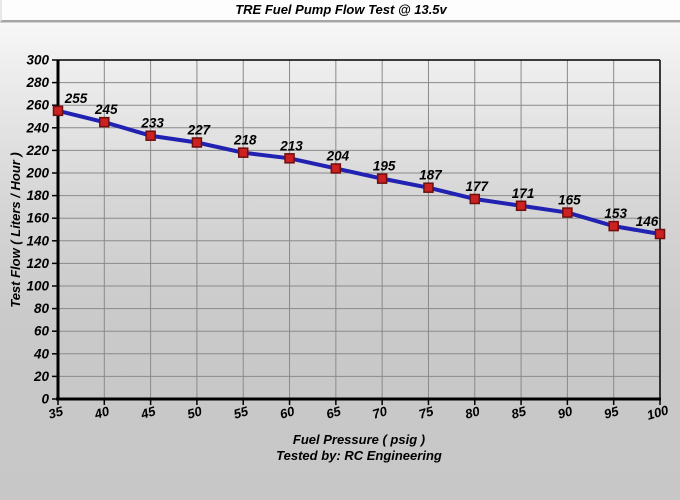 The width and height of the screenshot is (680, 500). Describe the element at coordinates (426, 412) in the screenshot. I see `x-tick-label: 75` at that location.